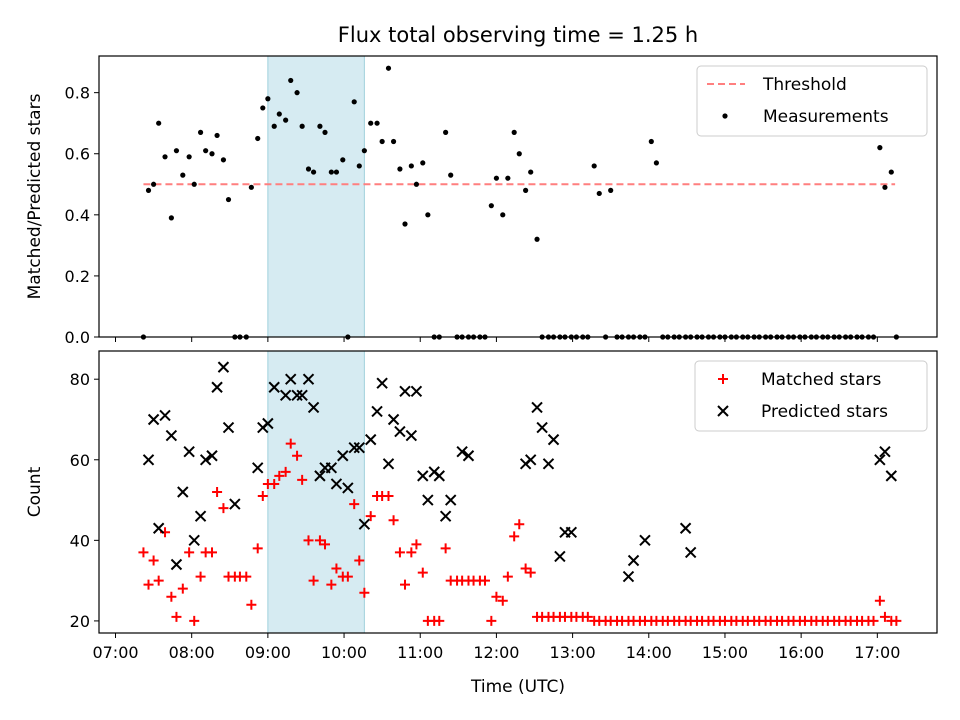 Image resolution: width=960 pixels, height=720 pixels. I want to click on figure-title: Flux total observing time = 1.25 h, so click(518, 35).